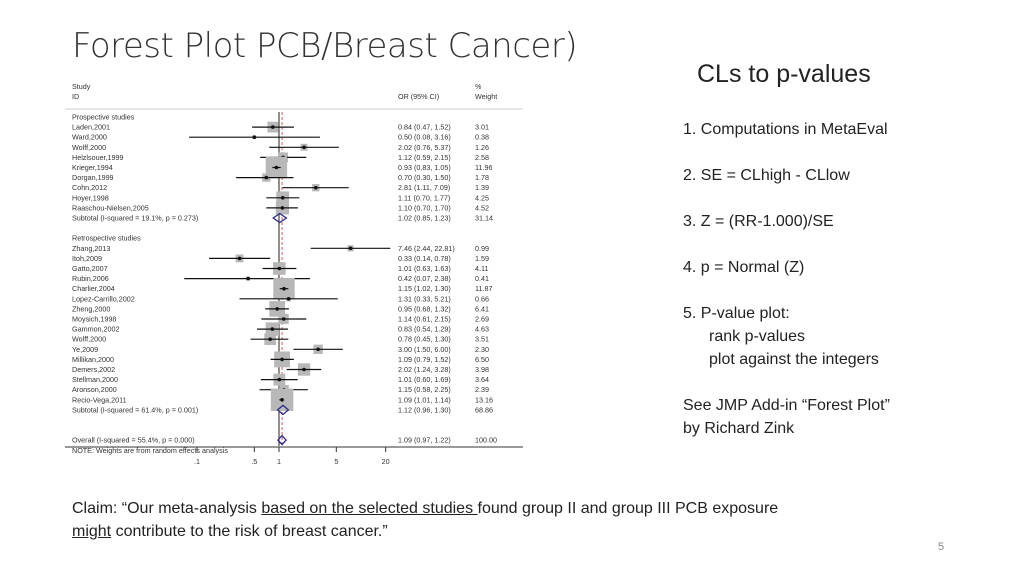 This screenshot has height=576, width=1024. What do you see at coordinates (91, 308) in the screenshot?
I see `study-label: Zheng,2000` at bounding box center [91, 308].